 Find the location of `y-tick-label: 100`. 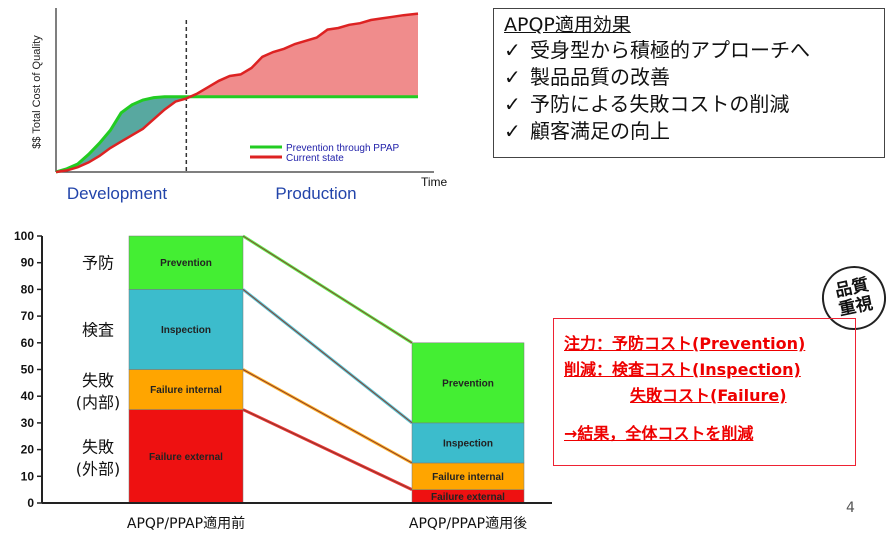

y-tick-label: 100 is located at coordinates (24, 236).